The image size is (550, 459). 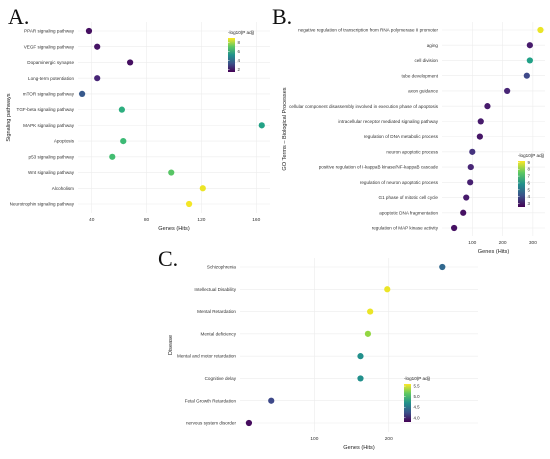 What do you see at coordinates (399, 182) in the screenshot?
I see `y-tick-label: regulation of neuron apoptotic process` at bounding box center [399, 182].